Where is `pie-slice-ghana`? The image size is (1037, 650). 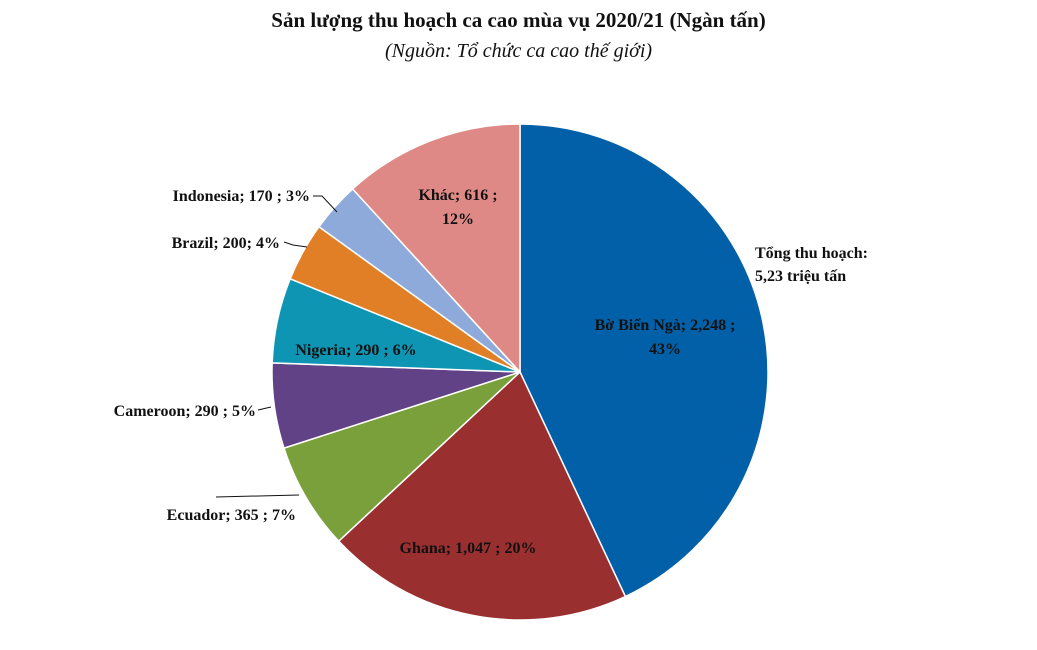 pie-slice-ghana is located at coordinates (482, 495).